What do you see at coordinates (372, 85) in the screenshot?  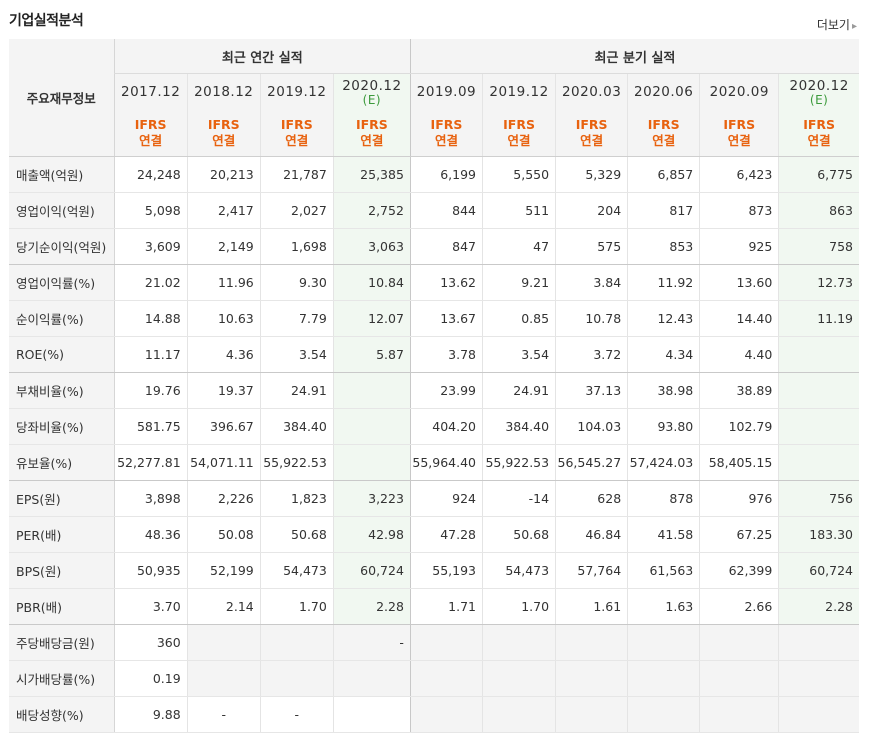 I see `column-date-label: 2020.12` at bounding box center [372, 85].